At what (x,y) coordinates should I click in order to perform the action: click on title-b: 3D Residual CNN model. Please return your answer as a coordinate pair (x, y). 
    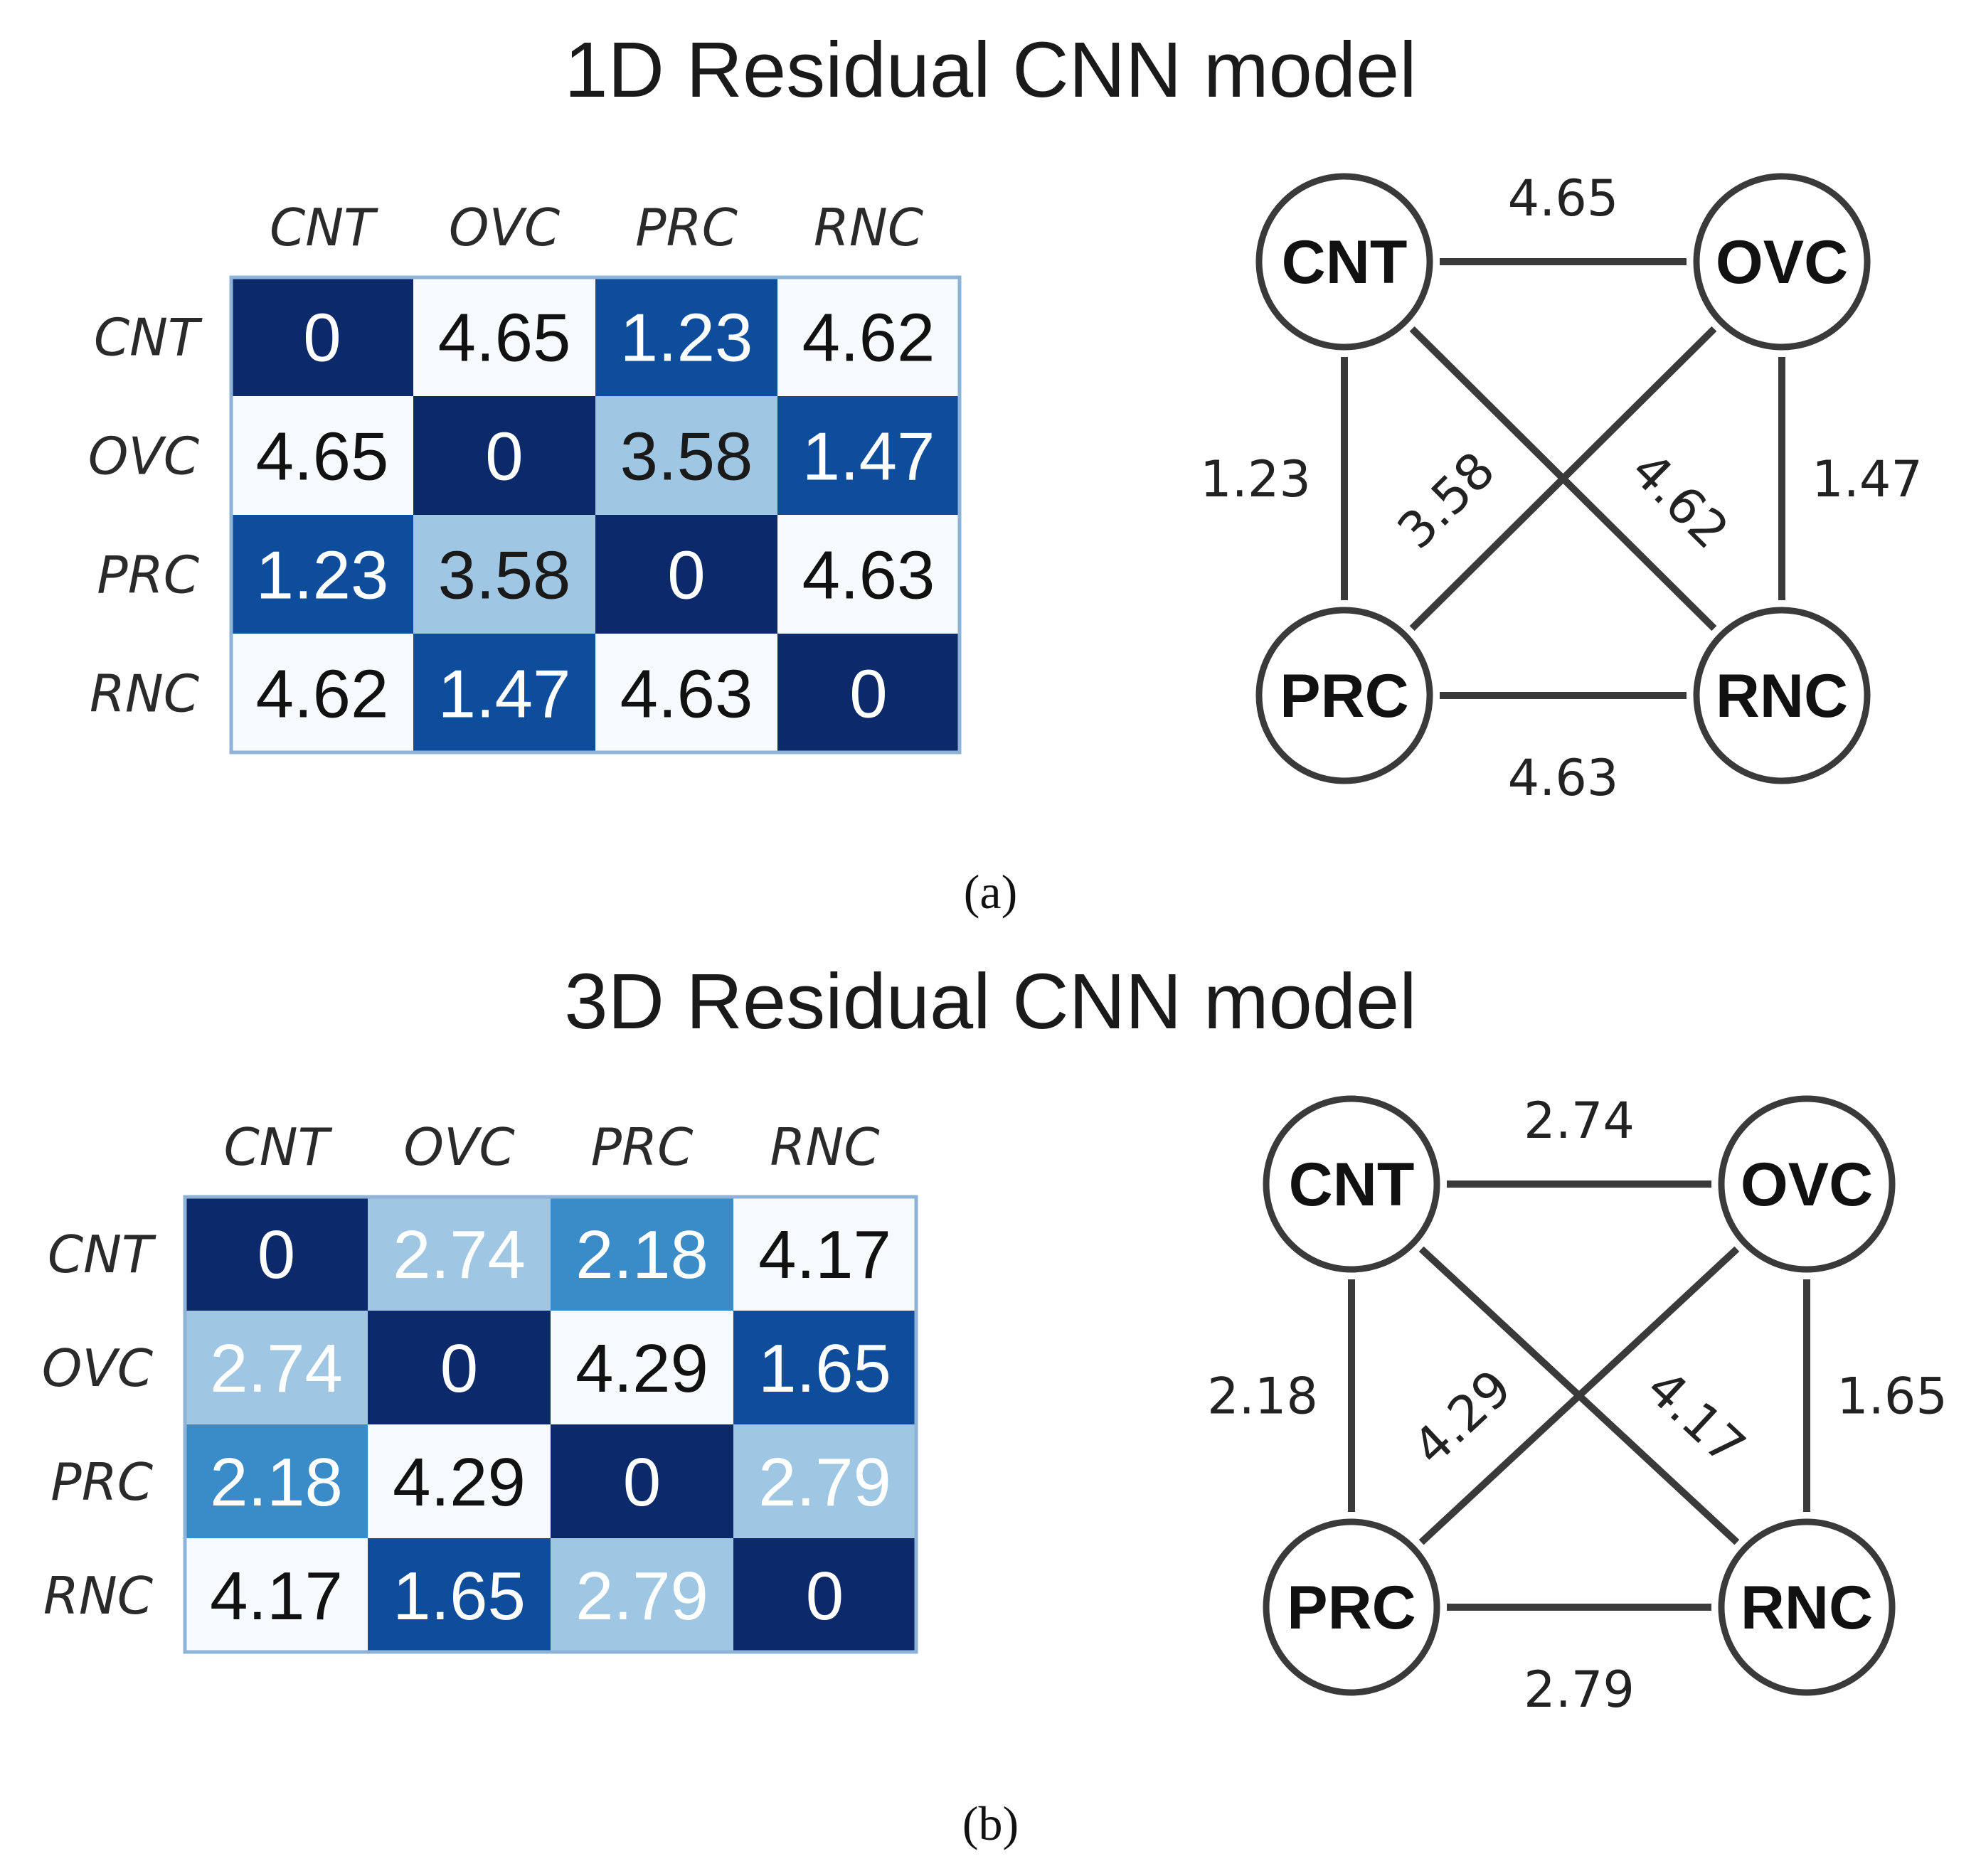
    Looking at the image, I should click on (990, 1001).